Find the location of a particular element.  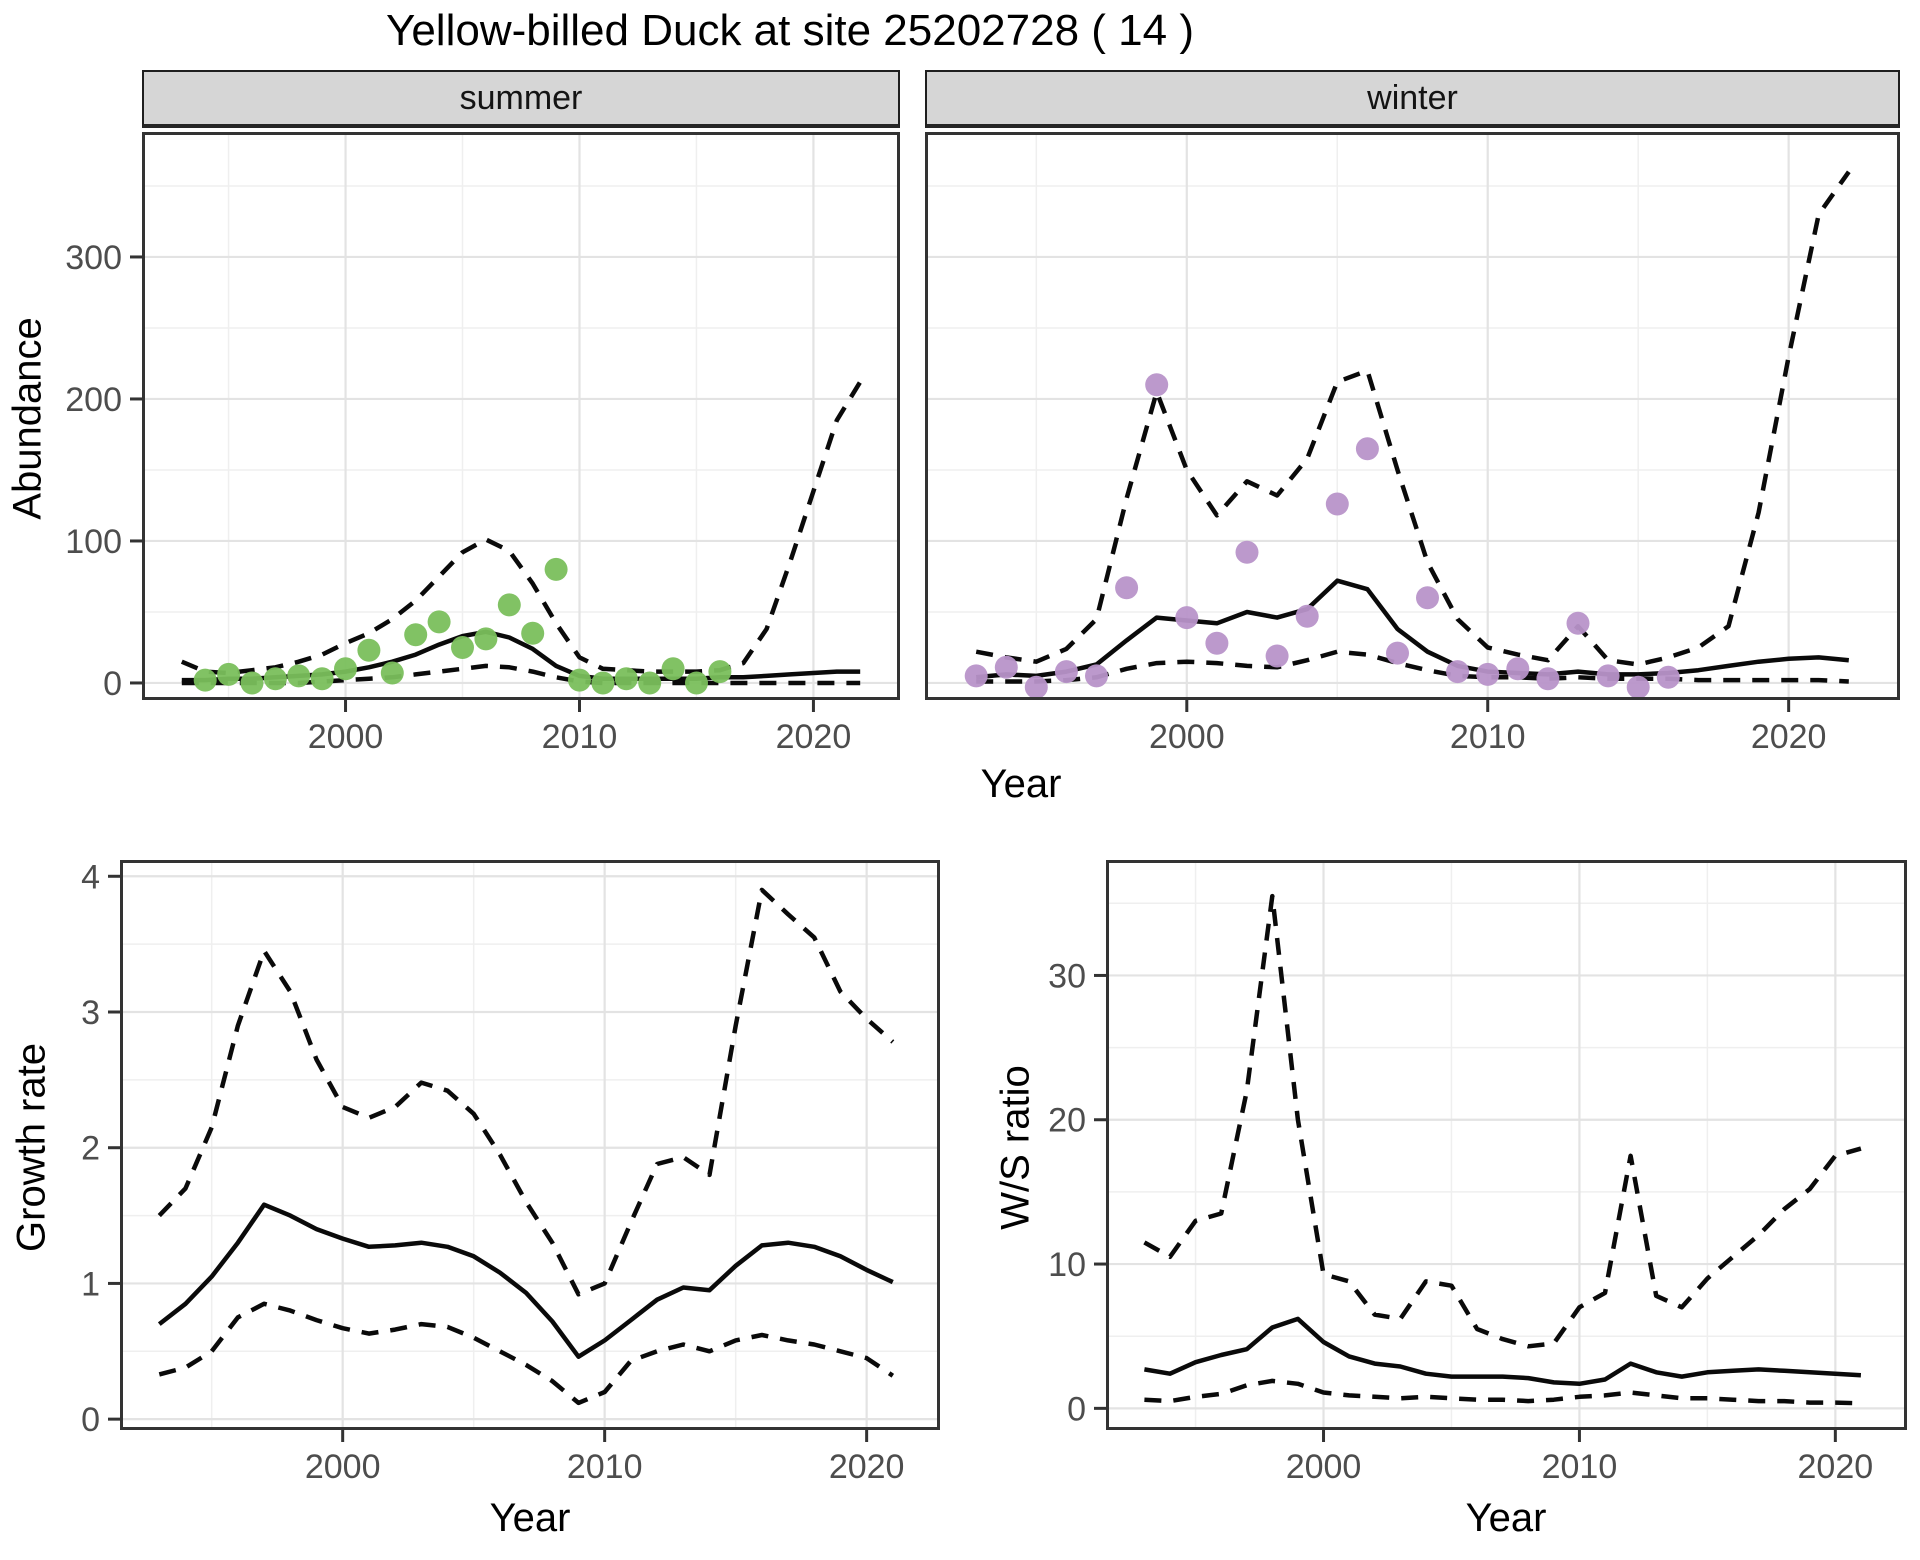

y-tick-label: 1 is located at coordinates (90, 1284).